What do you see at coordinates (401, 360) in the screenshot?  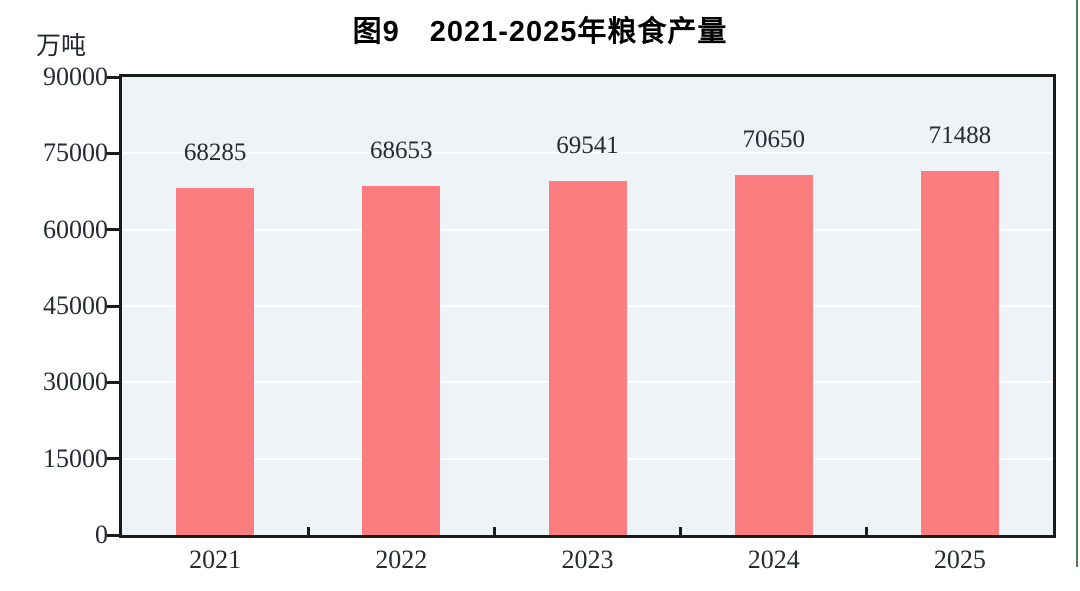 I see `bar-2022` at bounding box center [401, 360].